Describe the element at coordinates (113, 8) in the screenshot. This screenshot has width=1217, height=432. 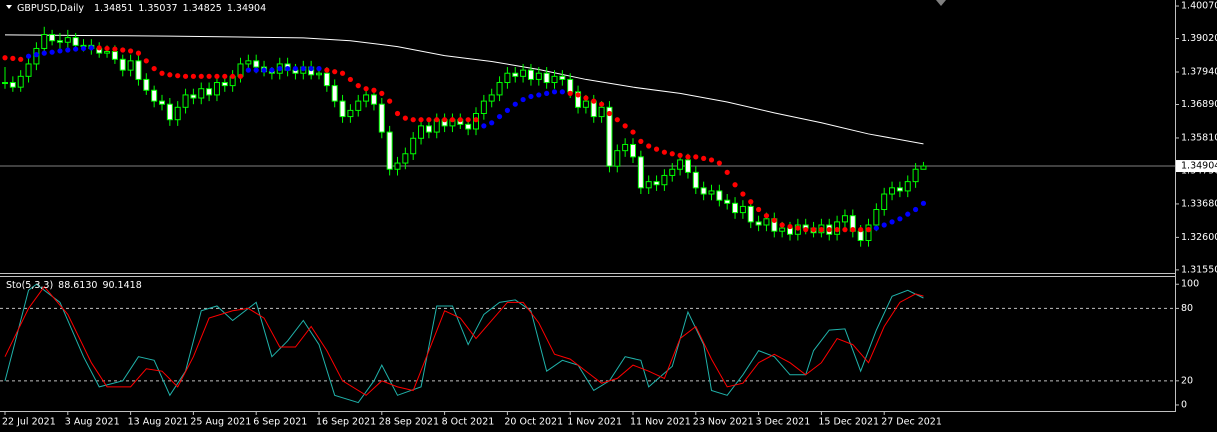
I see `open-label: 1.34851` at that location.